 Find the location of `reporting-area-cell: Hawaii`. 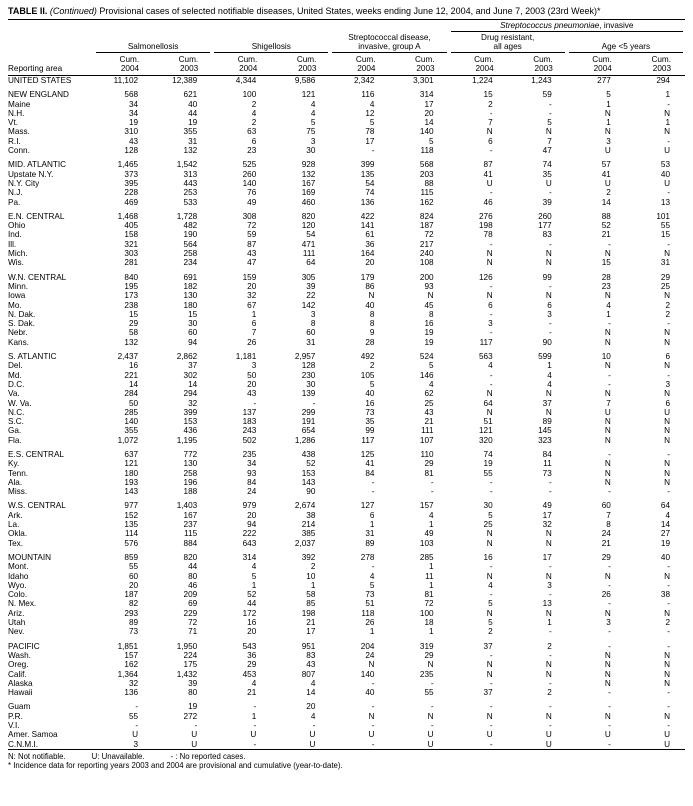

reporting-area-cell: Hawaii is located at coordinates (20, 693).